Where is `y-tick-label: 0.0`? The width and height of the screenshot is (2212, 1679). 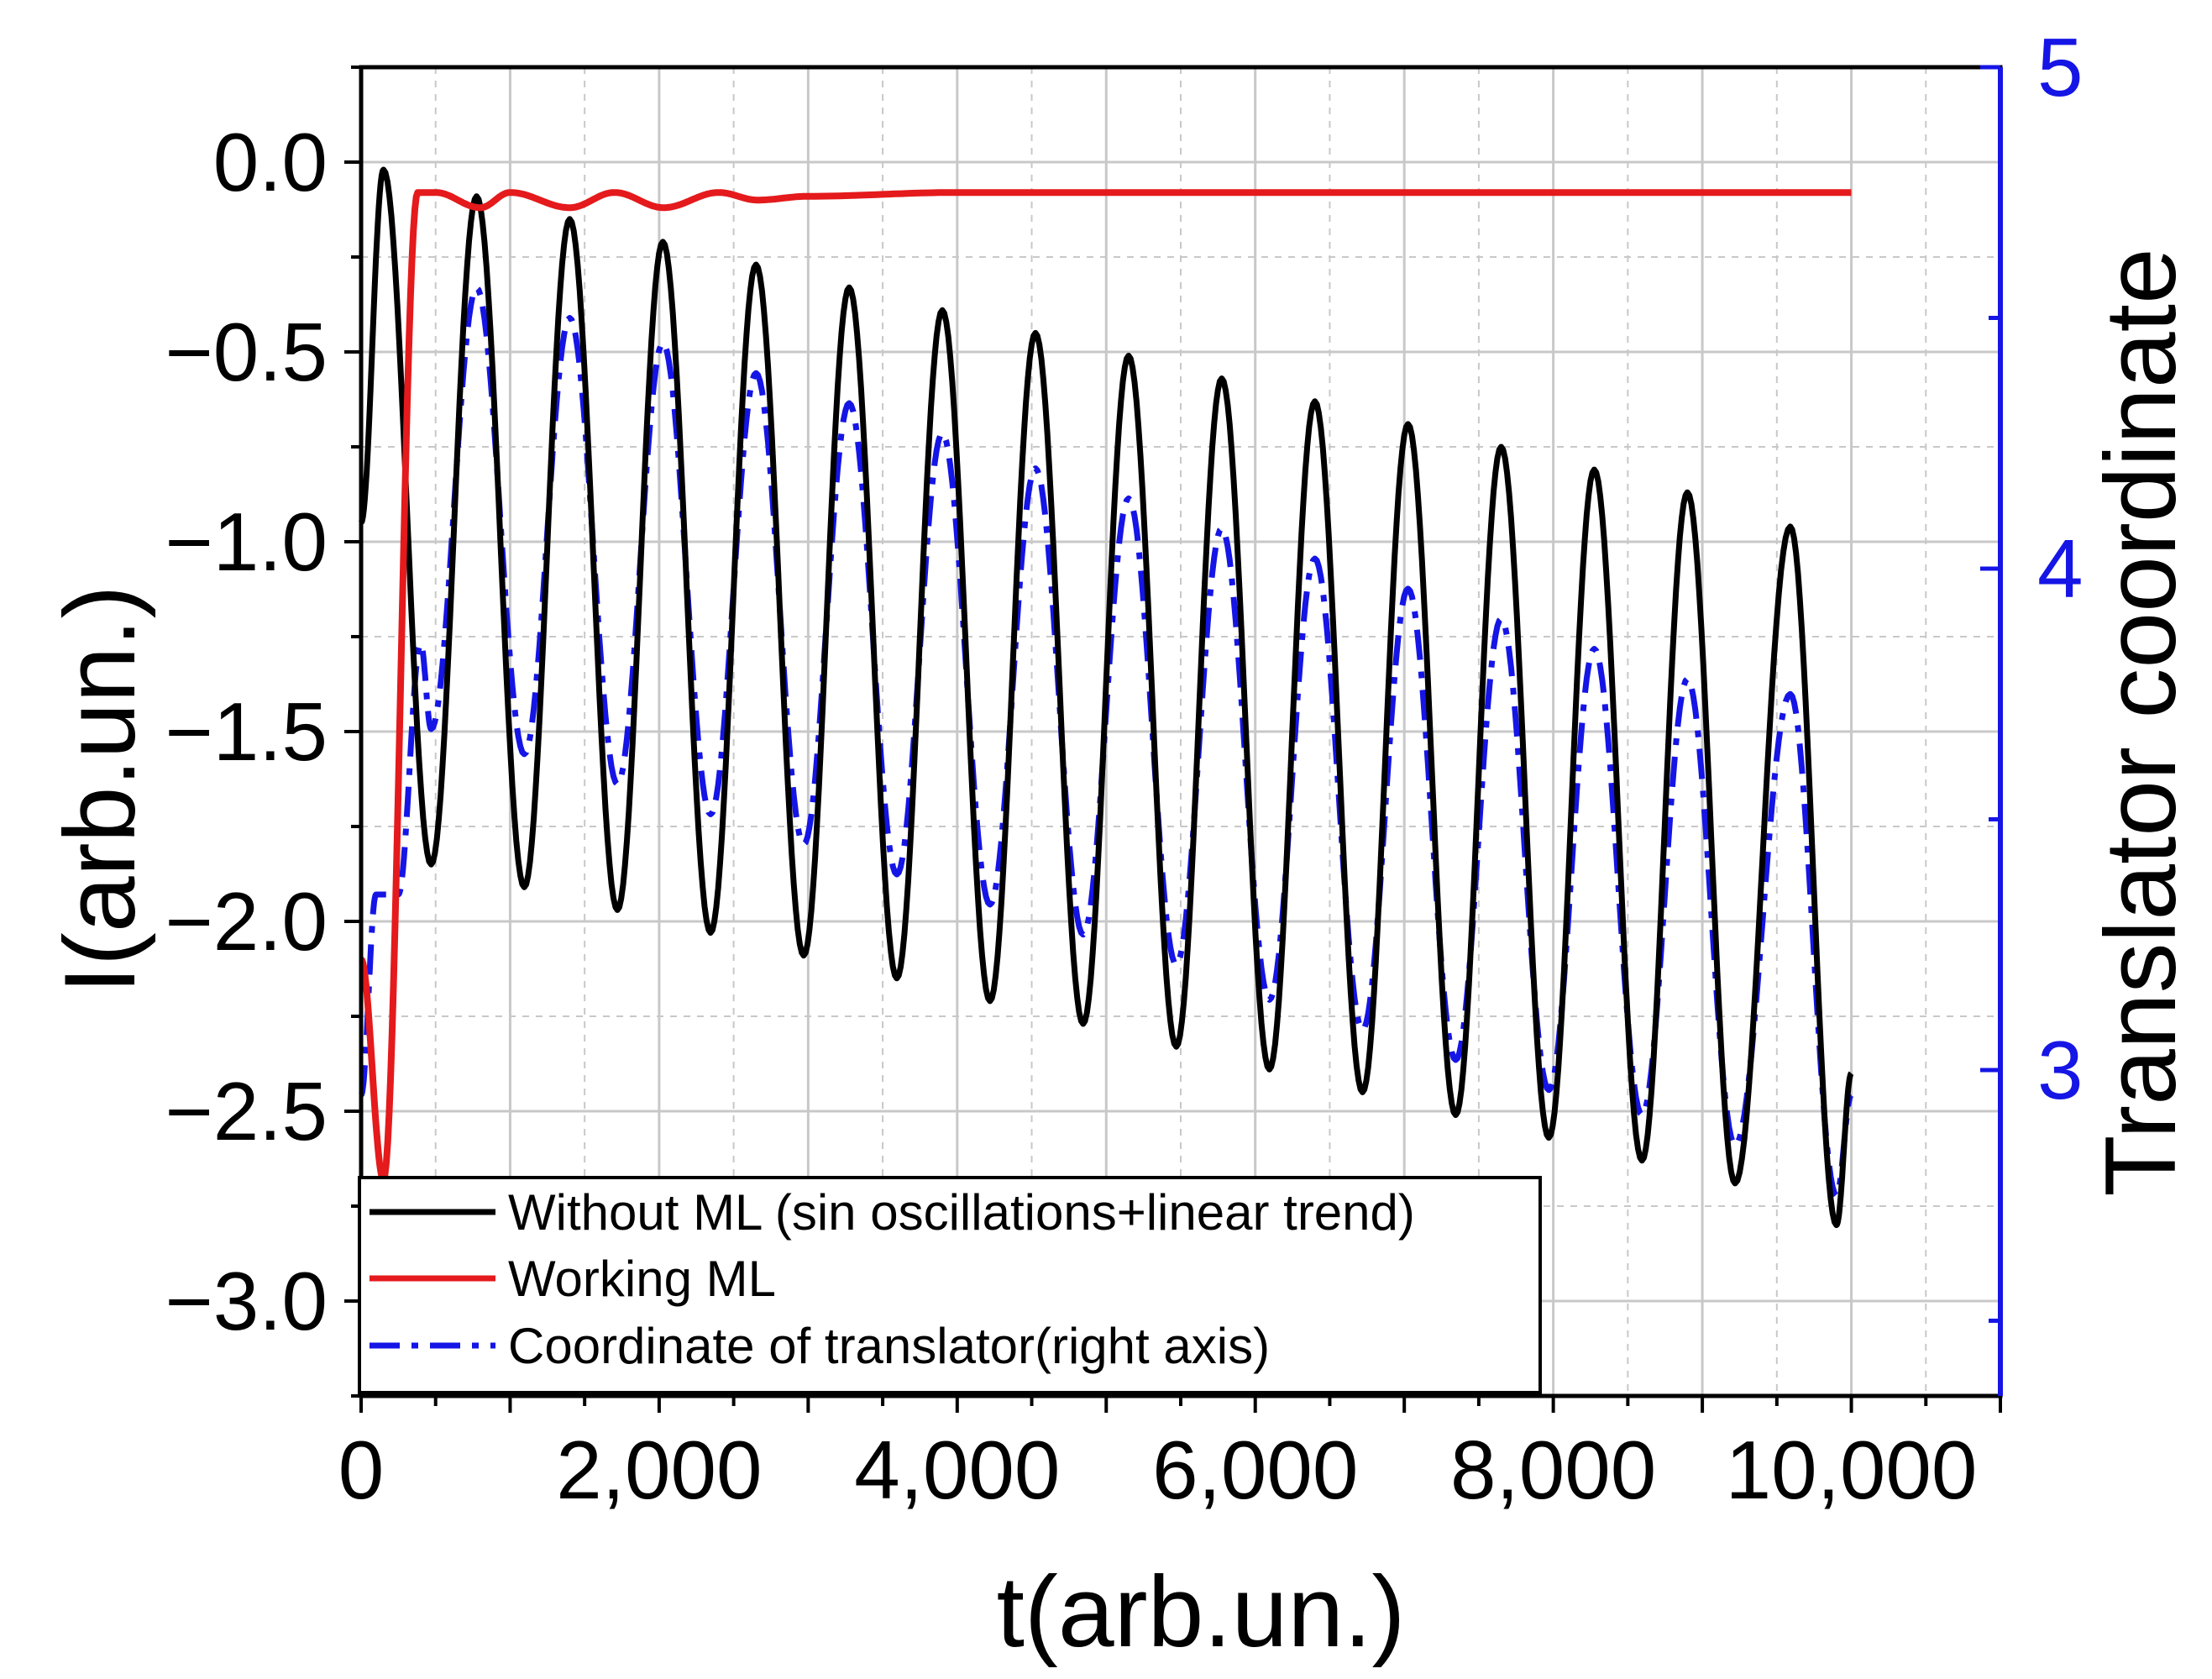 y-tick-label: 0.0 is located at coordinates (271, 162).